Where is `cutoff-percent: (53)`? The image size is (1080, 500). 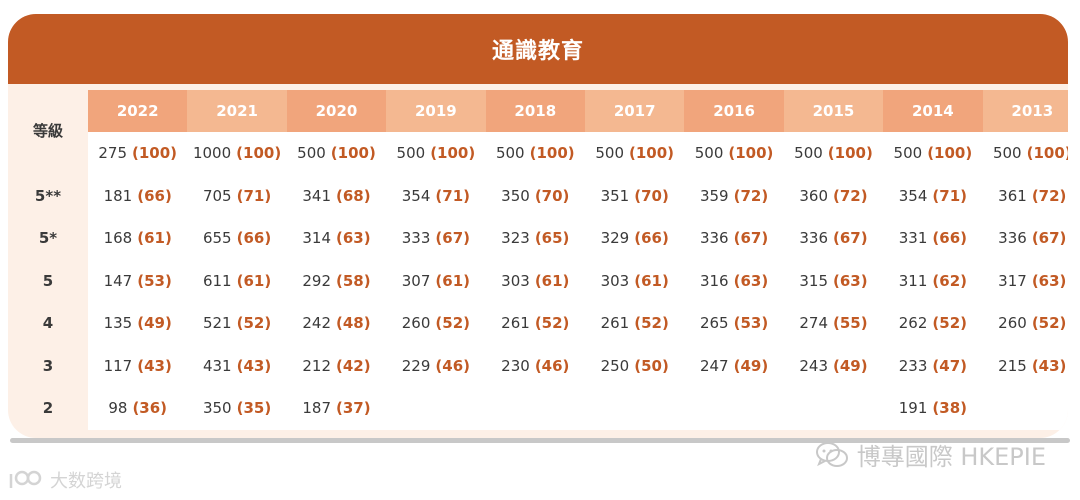 cutoff-percent: (53) is located at coordinates (751, 323).